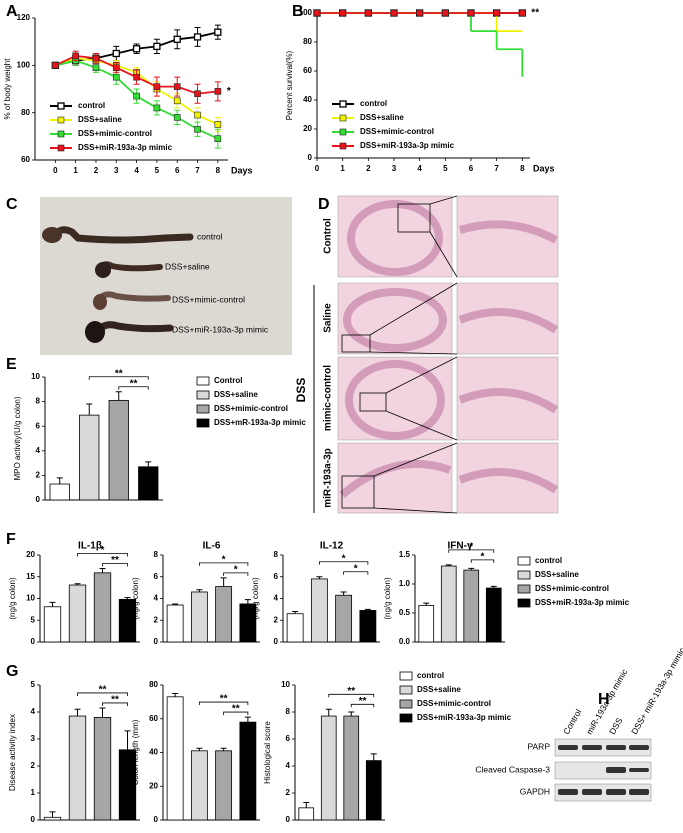 The image size is (683, 833). Describe the element at coordinates (38, 475) in the screenshot. I see `y-tick-label: 2` at that location.